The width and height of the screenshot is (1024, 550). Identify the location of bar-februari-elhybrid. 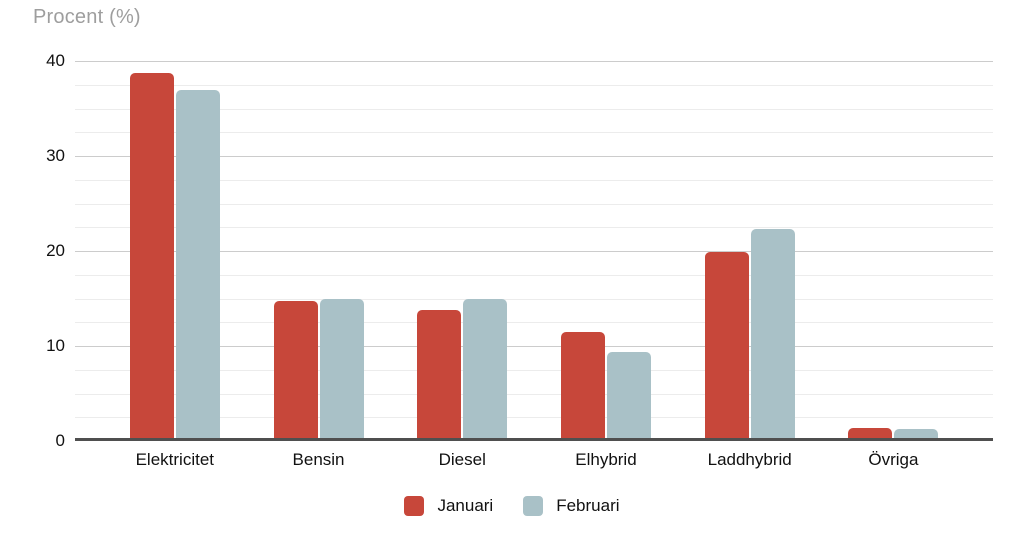
(628, 396).